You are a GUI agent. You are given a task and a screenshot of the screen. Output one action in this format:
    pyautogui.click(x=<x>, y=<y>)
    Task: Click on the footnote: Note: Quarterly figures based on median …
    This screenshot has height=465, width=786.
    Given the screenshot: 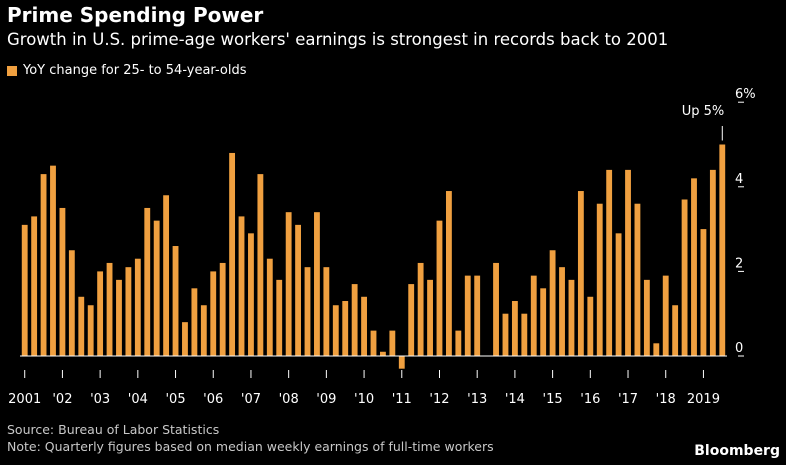 What is the action you would take?
    pyautogui.click(x=250, y=446)
    